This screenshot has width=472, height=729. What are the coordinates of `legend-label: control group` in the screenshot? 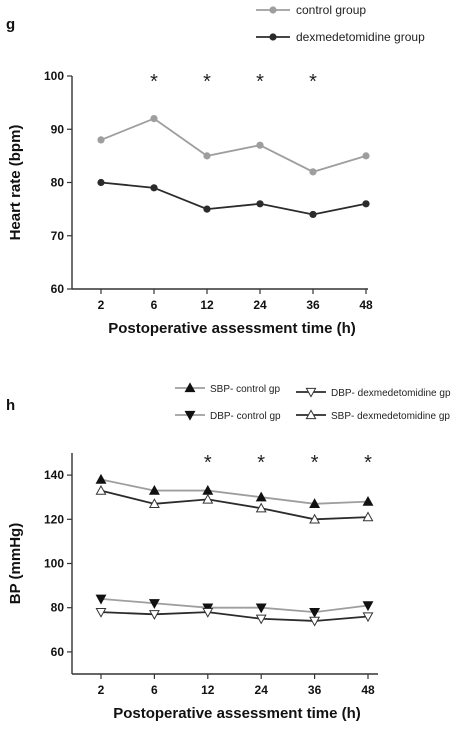 It's located at (331, 10).